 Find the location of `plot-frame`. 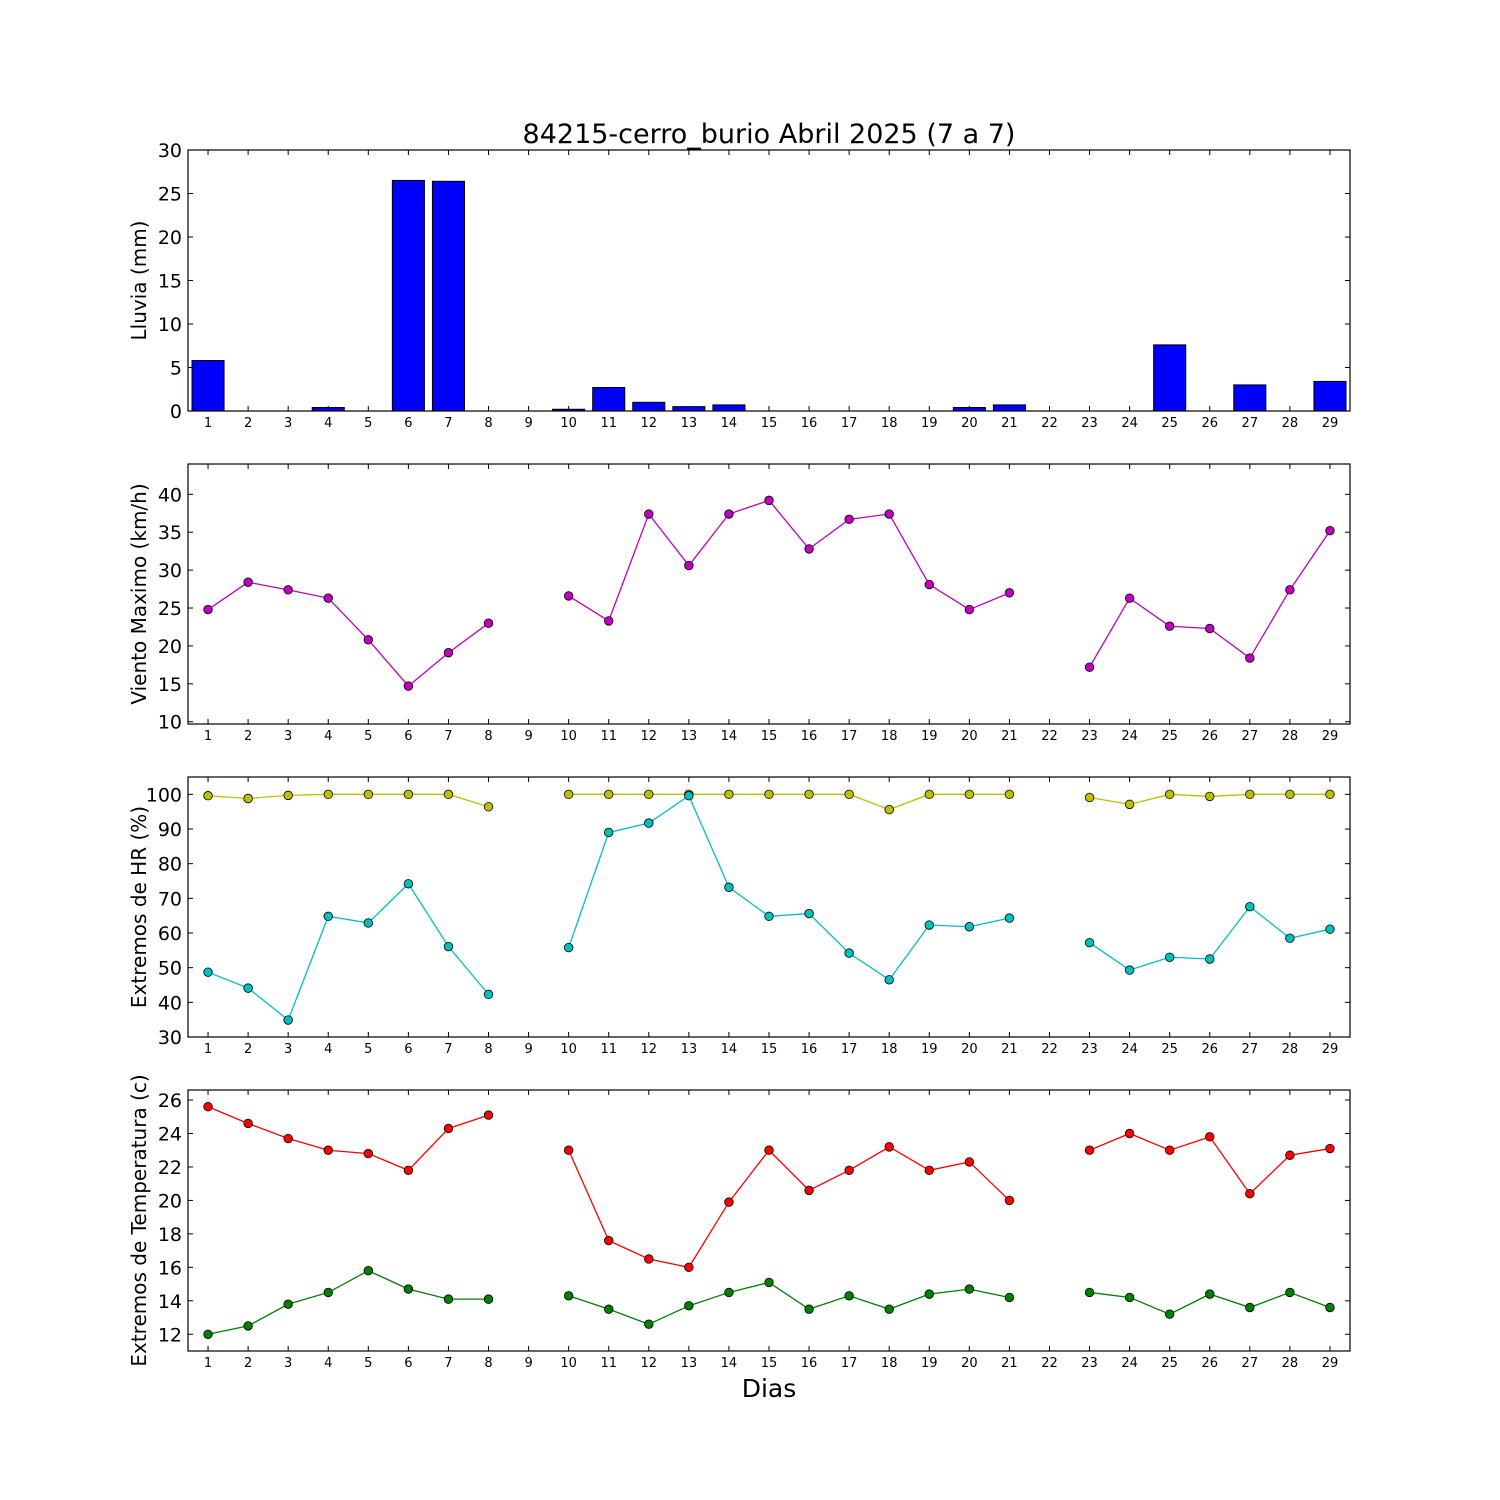

plot-frame is located at coordinates (769, 907).